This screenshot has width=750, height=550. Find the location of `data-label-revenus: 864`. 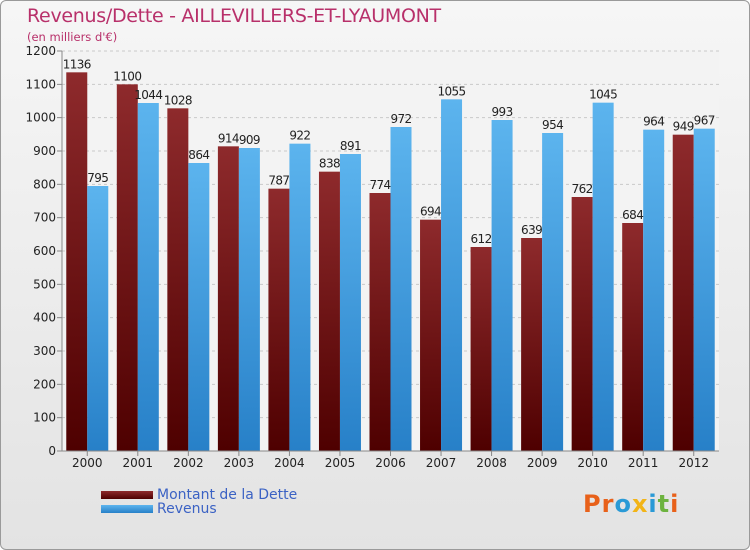

data-label-revenus: 864 is located at coordinates (198, 155).